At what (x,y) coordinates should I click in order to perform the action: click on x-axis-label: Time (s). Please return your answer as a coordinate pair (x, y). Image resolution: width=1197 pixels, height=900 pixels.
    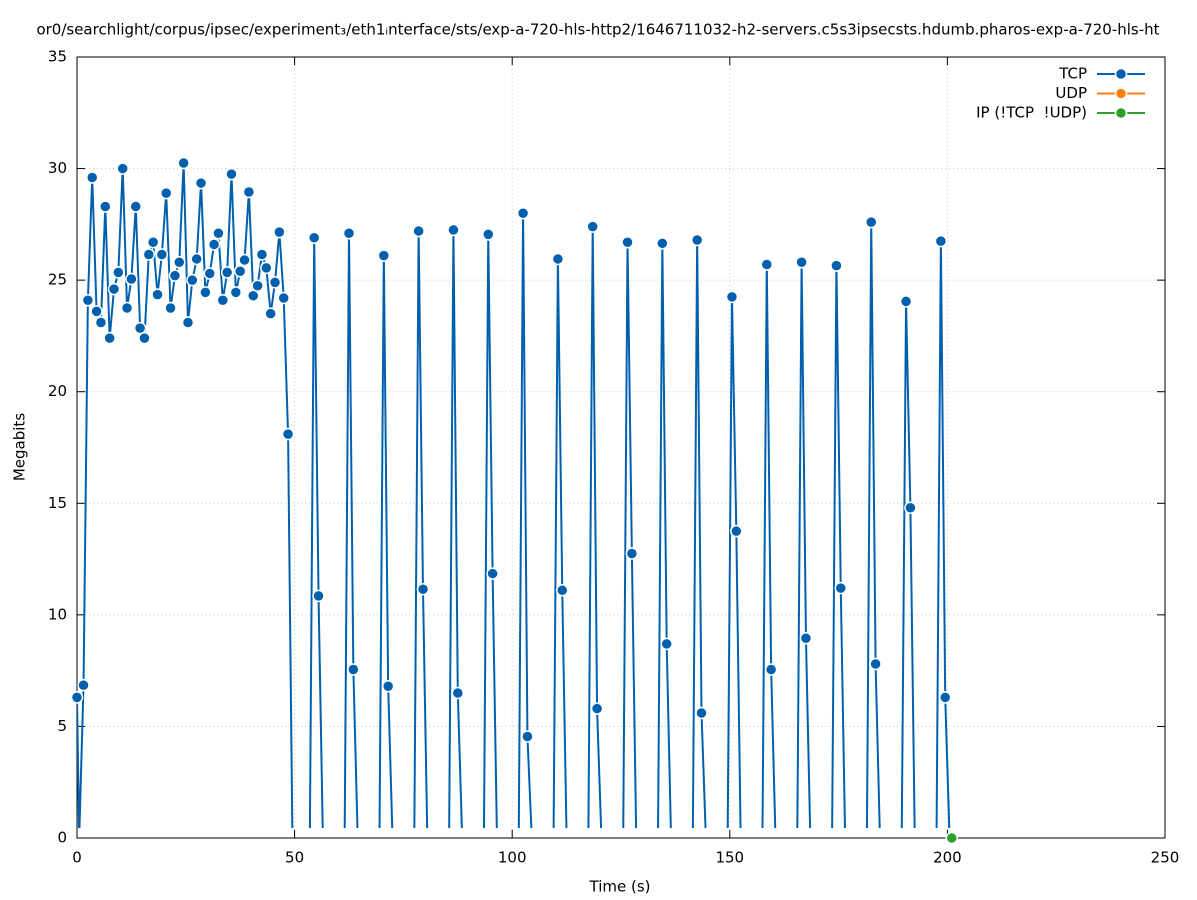
    Looking at the image, I should click on (620, 887).